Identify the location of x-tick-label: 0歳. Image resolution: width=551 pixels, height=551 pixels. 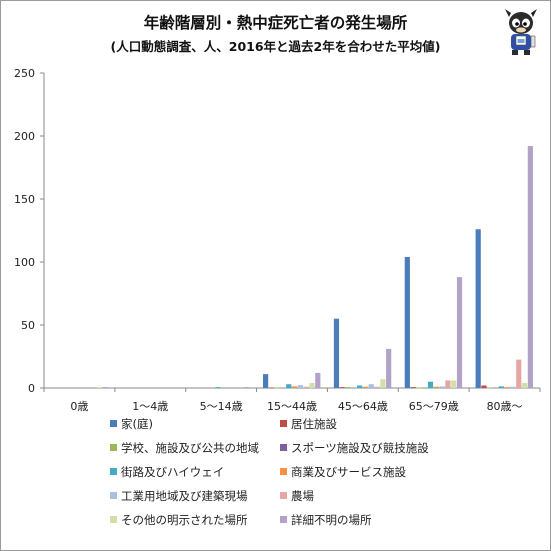
(79, 406).